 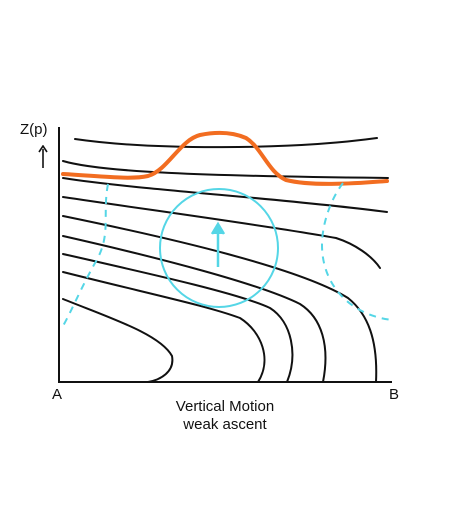 I want to click on diagram-caption: Vertical Motion weak ascent, so click(x=225, y=416).